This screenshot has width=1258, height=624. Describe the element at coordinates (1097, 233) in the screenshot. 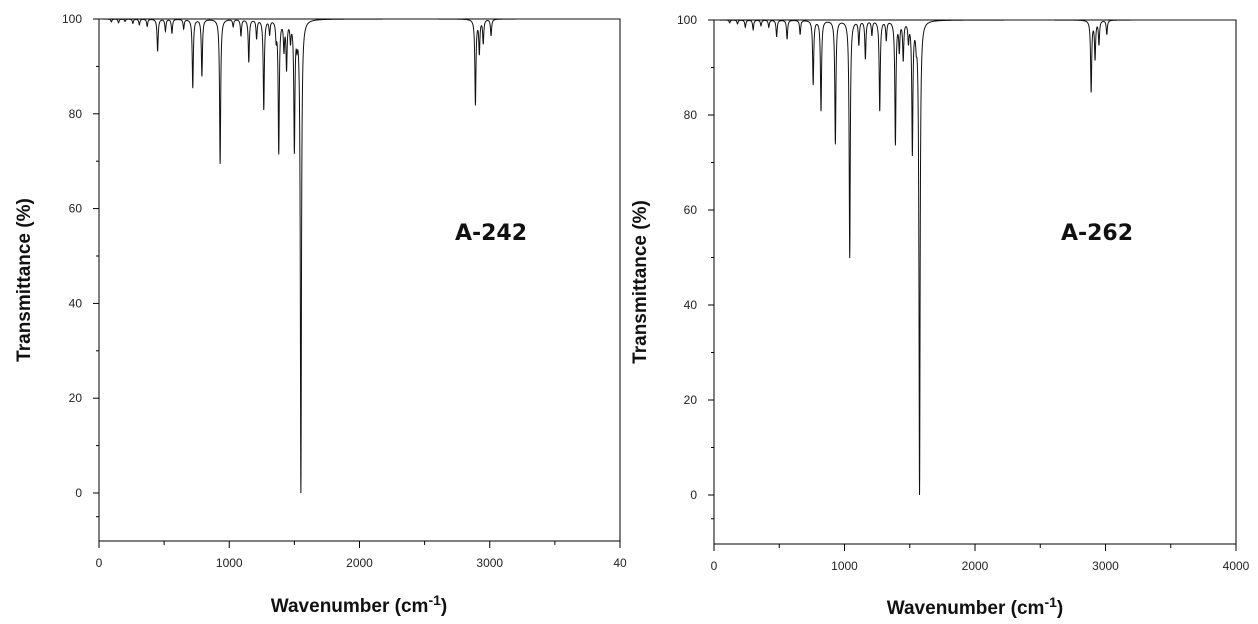

I see `sample-annotation: A-262` at that location.